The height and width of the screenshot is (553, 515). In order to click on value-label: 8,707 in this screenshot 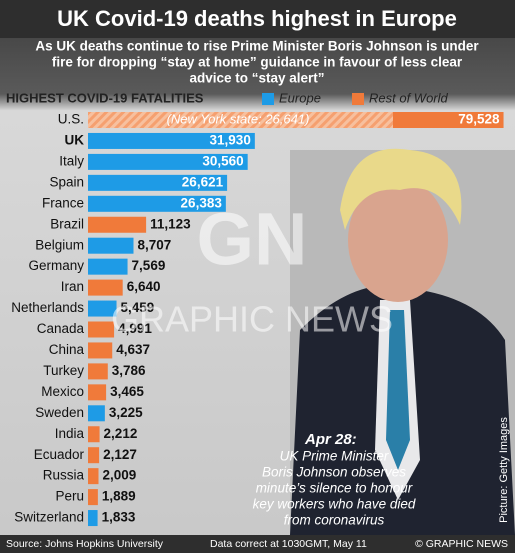, I will do `click(154, 244)`.